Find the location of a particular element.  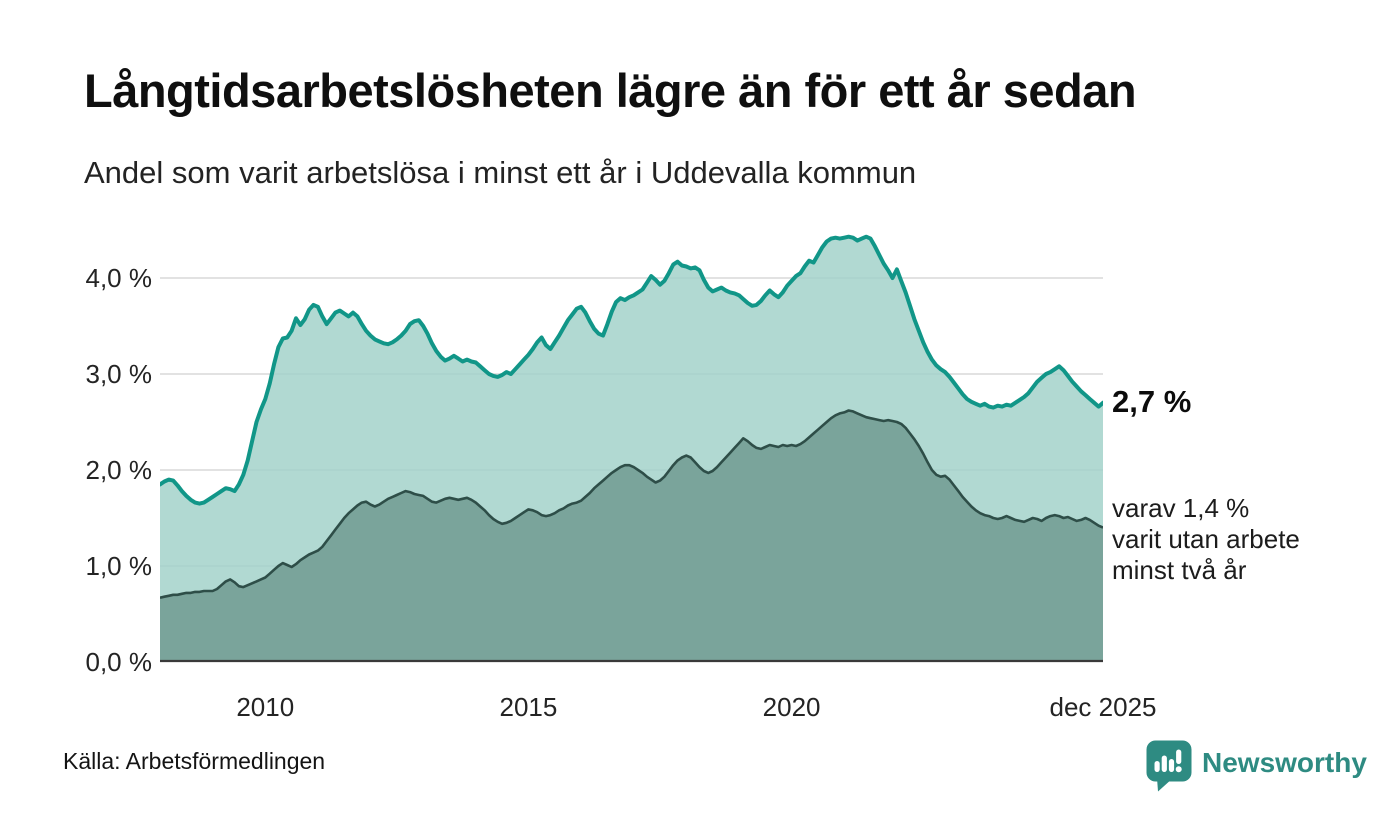

x-tick-label: 2020 is located at coordinates (791, 707).